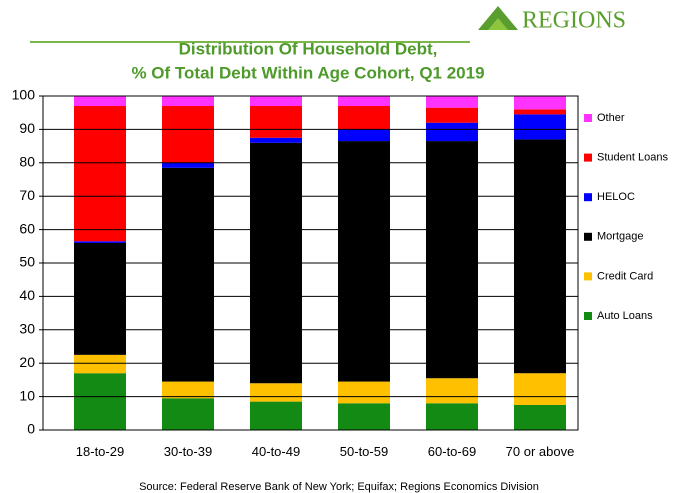 This screenshot has height=493, width=678. Describe the element at coordinates (452, 451) in the screenshot. I see `x-tick-label: 60-to-69` at that location.